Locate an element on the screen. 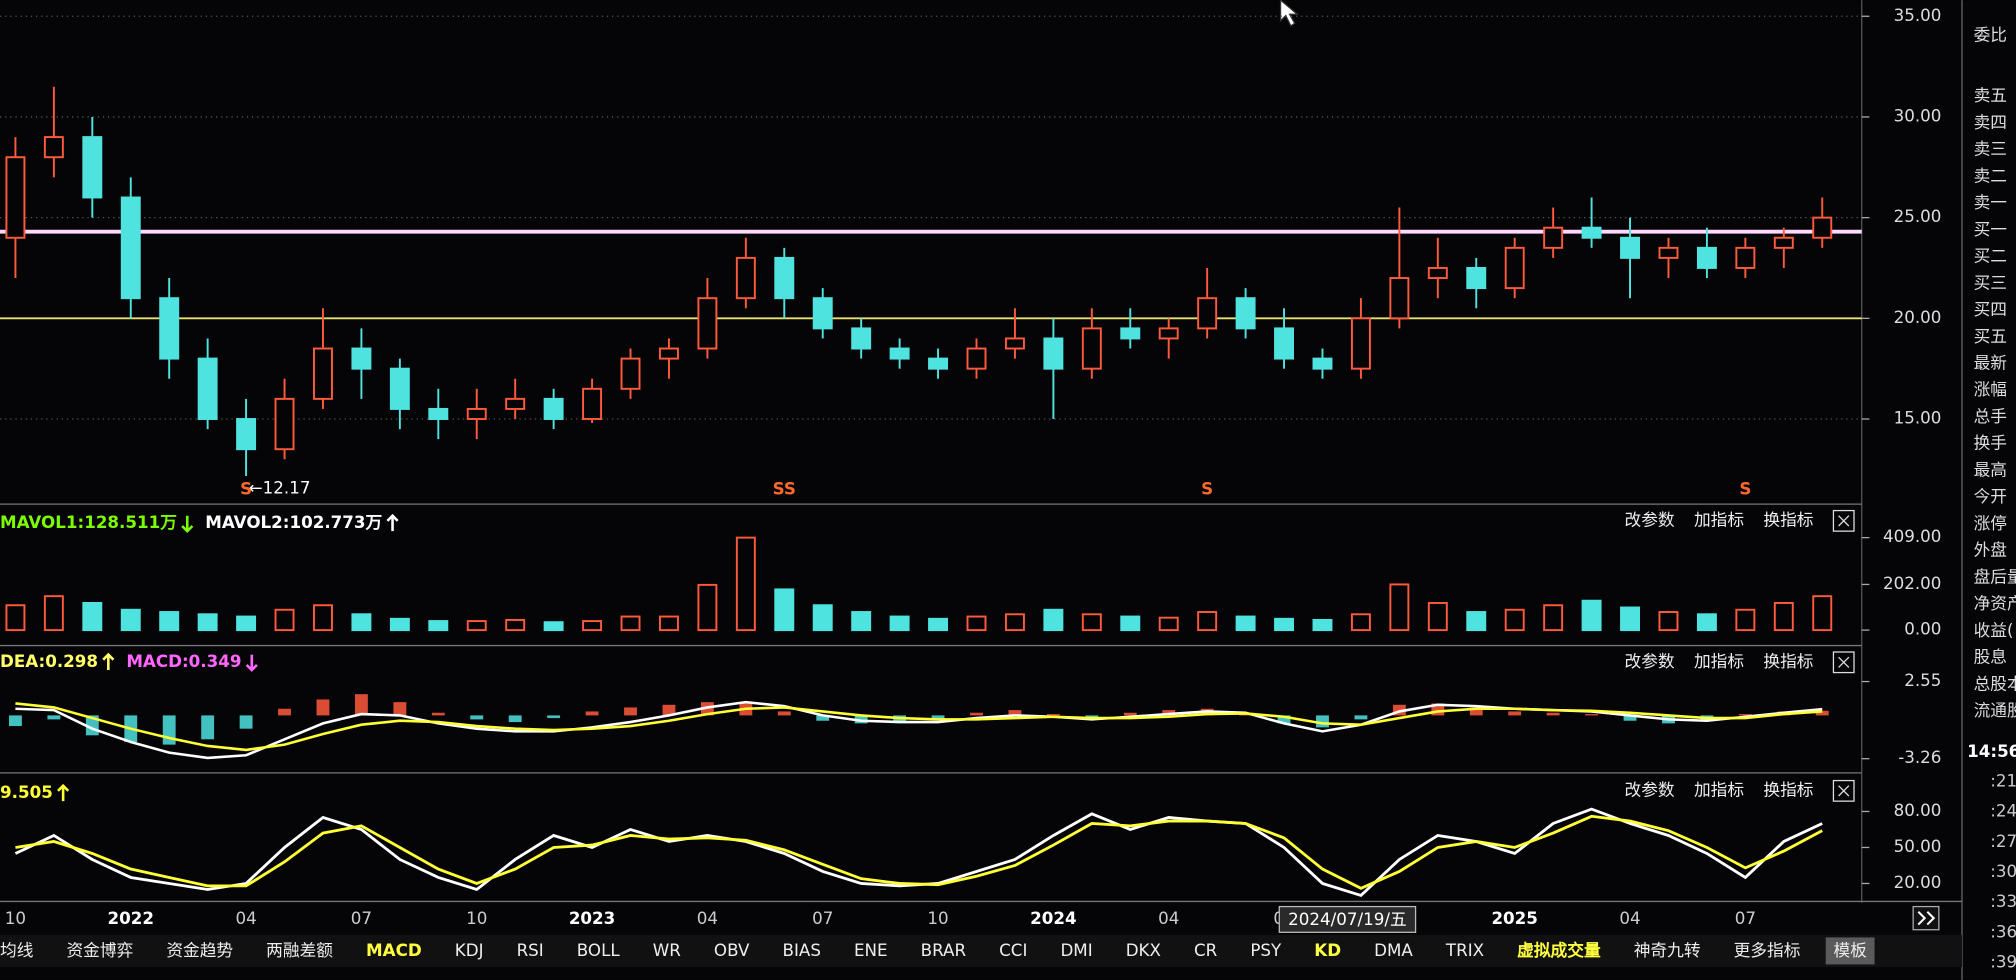  side-label: 总股本 is located at coordinates (1995, 683).